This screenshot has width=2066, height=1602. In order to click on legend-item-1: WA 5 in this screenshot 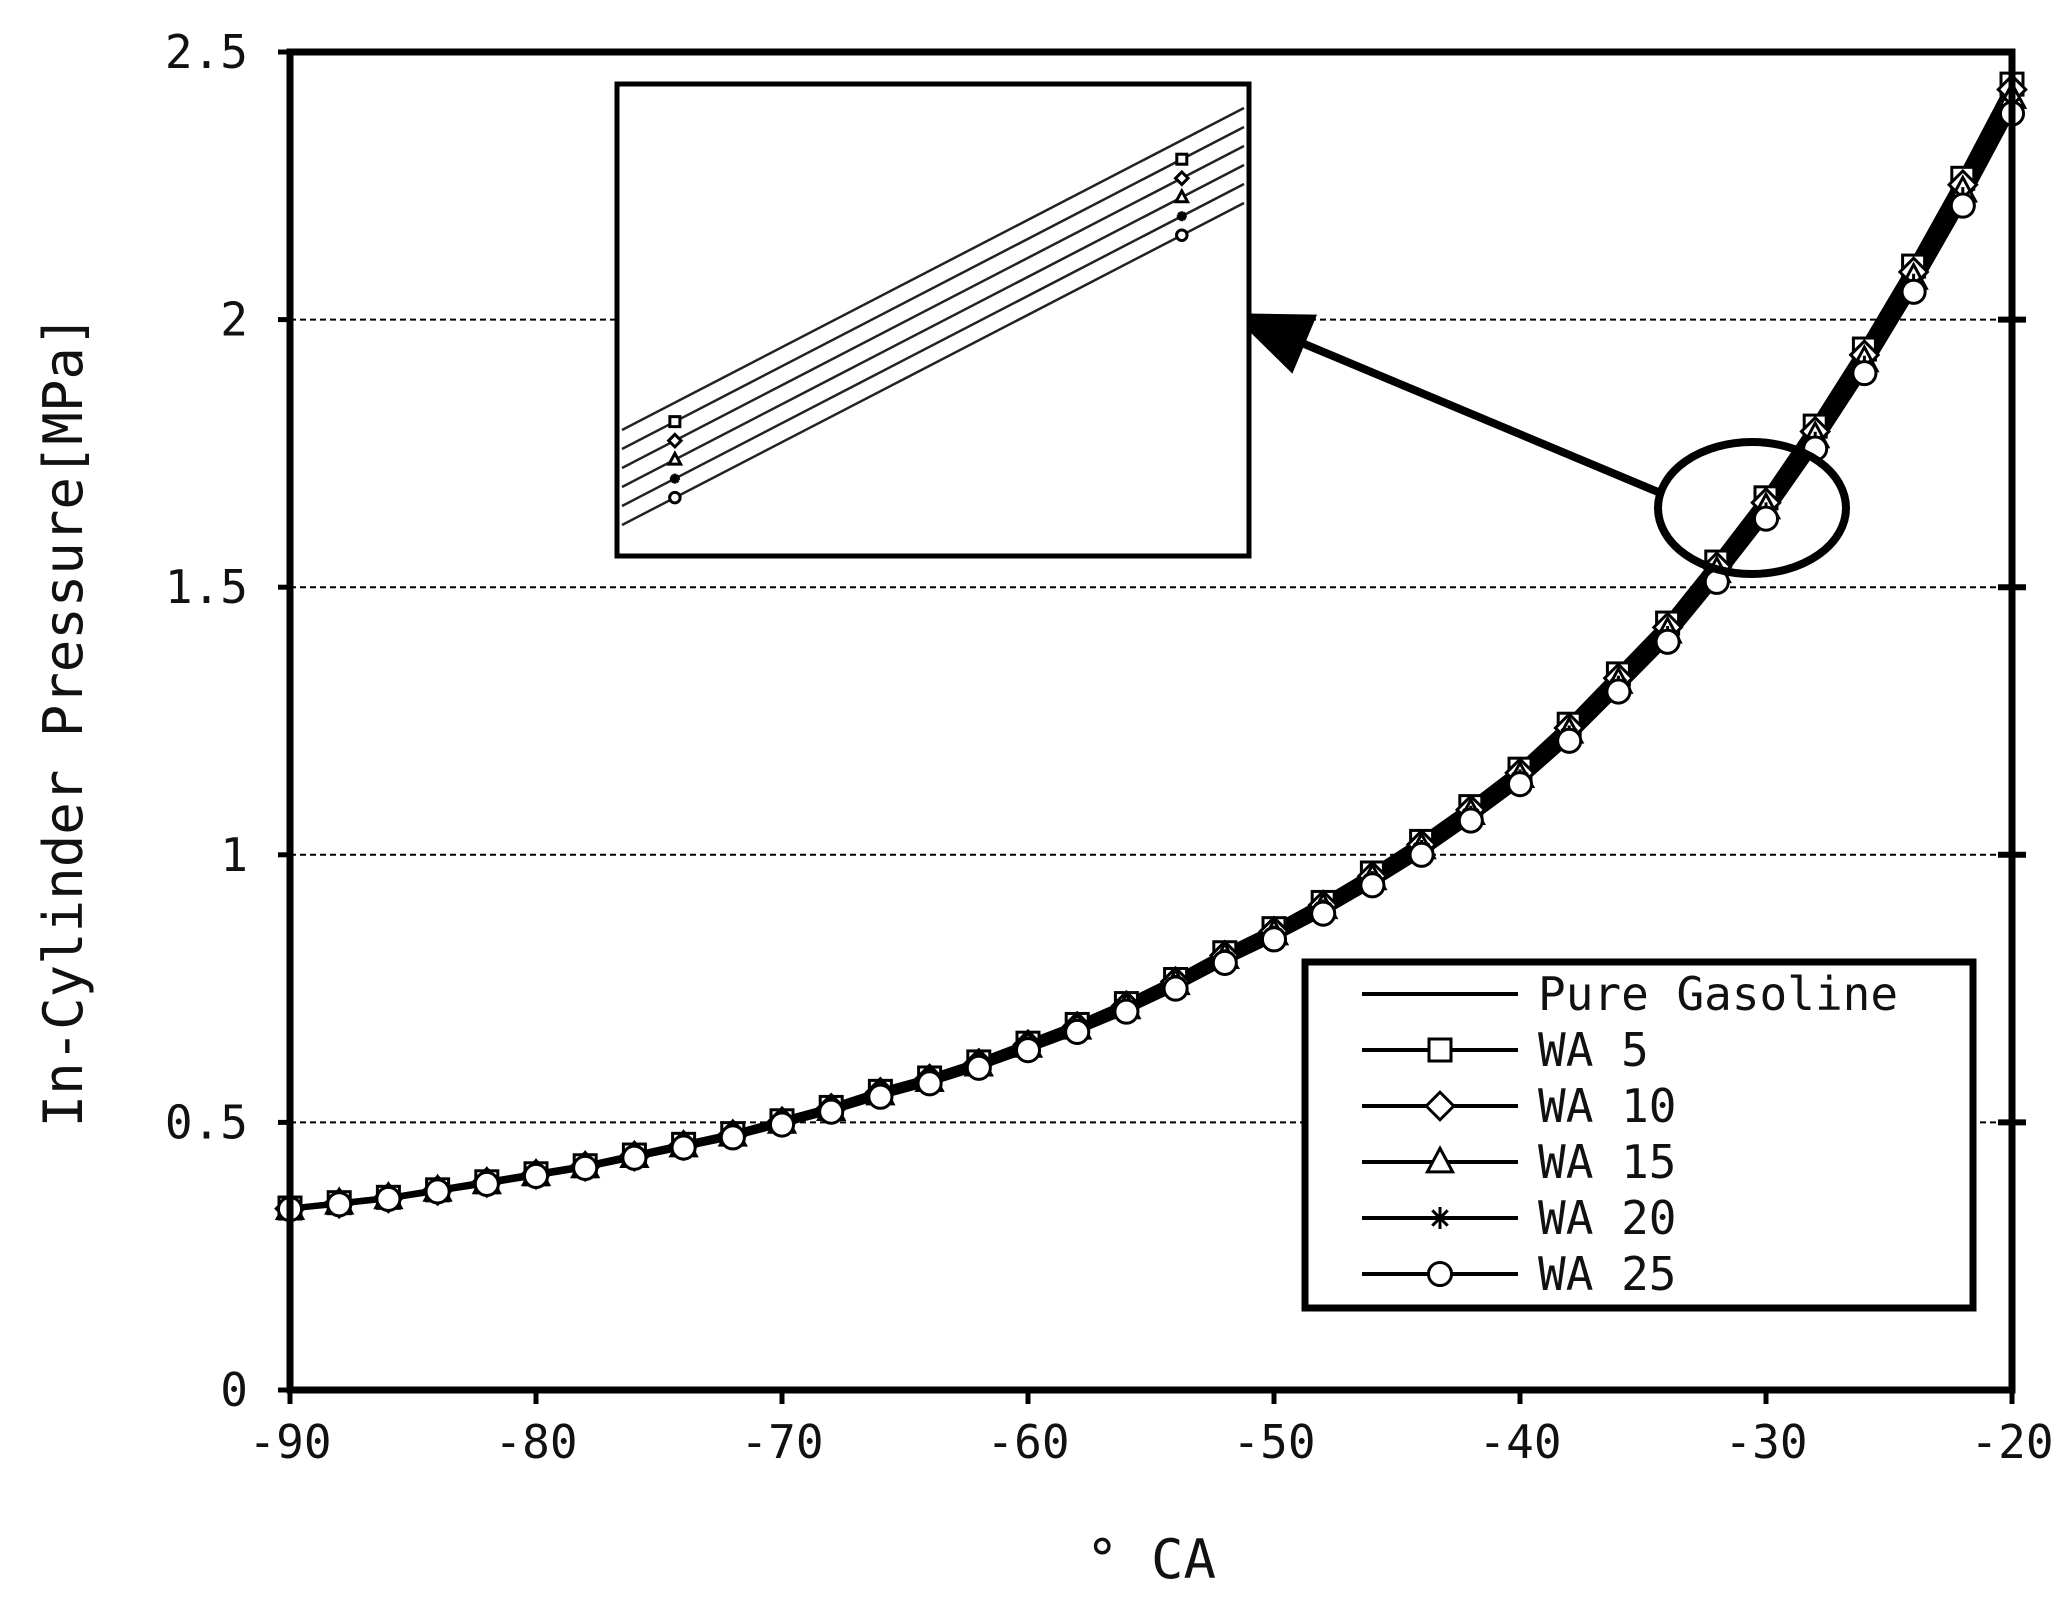, I will do `click(1505, 1050)`.